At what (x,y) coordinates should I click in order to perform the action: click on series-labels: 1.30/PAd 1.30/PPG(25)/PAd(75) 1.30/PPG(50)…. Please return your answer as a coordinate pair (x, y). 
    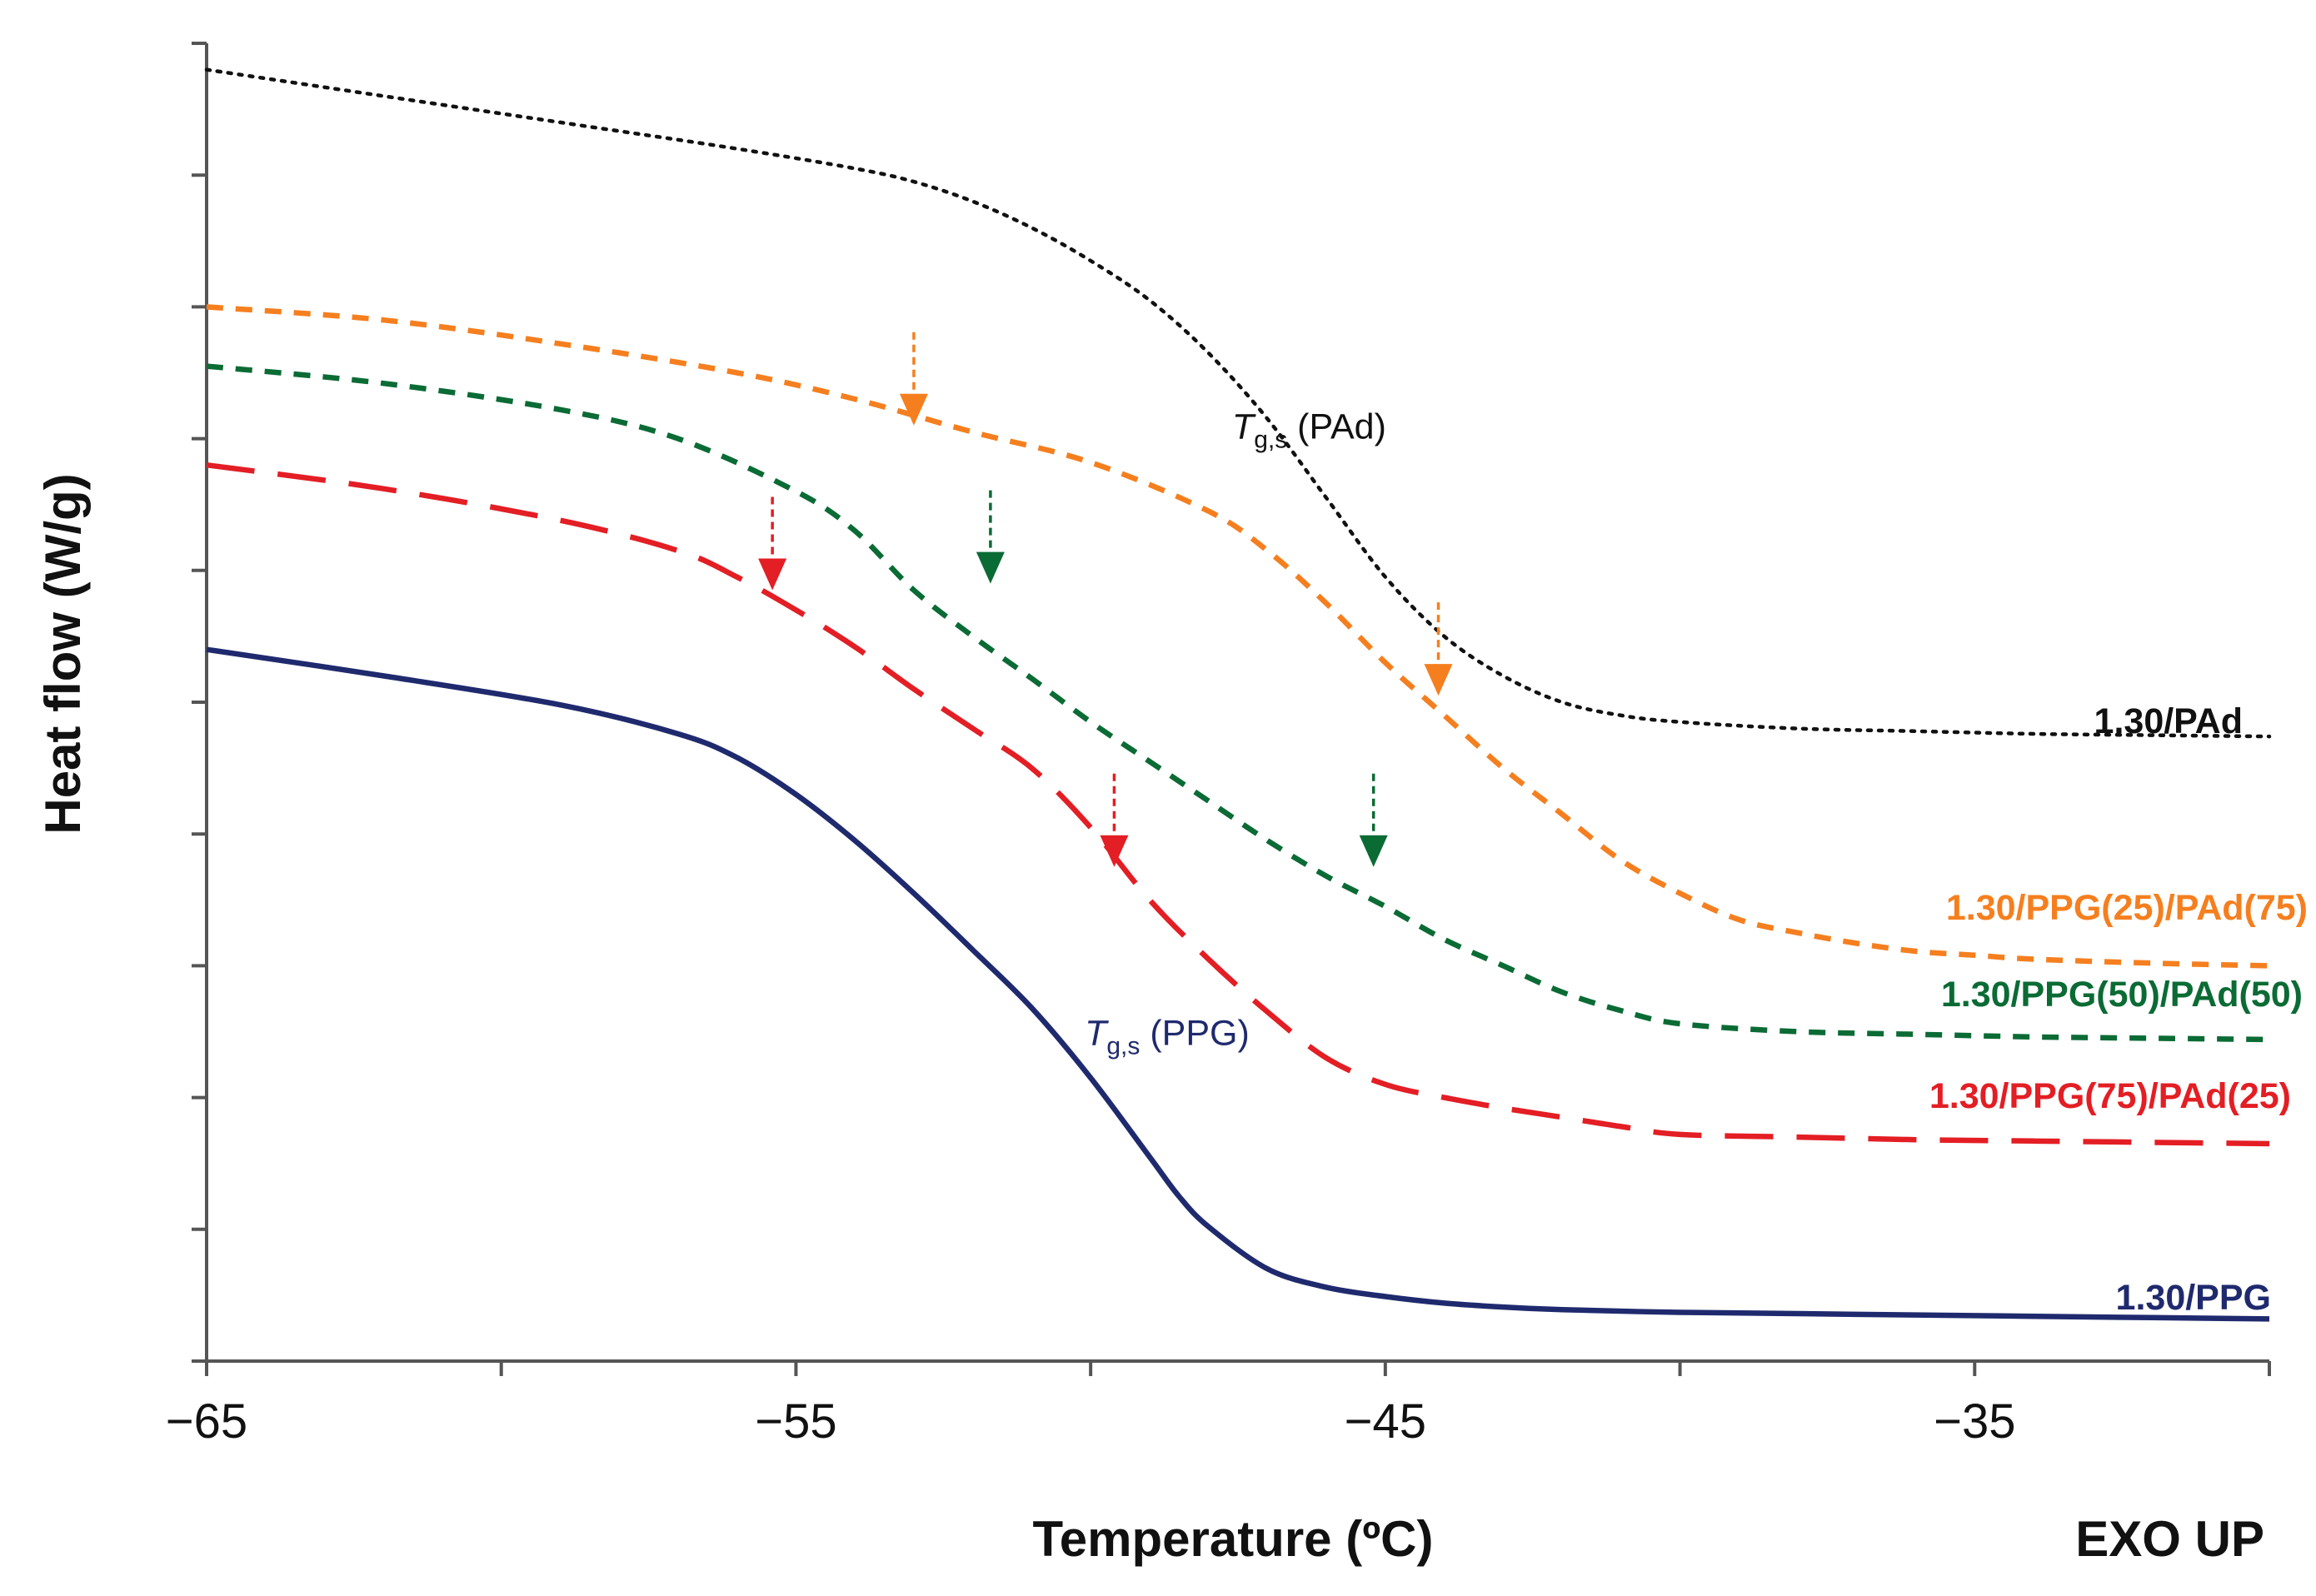
    Looking at the image, I should click on (2118, 1009).